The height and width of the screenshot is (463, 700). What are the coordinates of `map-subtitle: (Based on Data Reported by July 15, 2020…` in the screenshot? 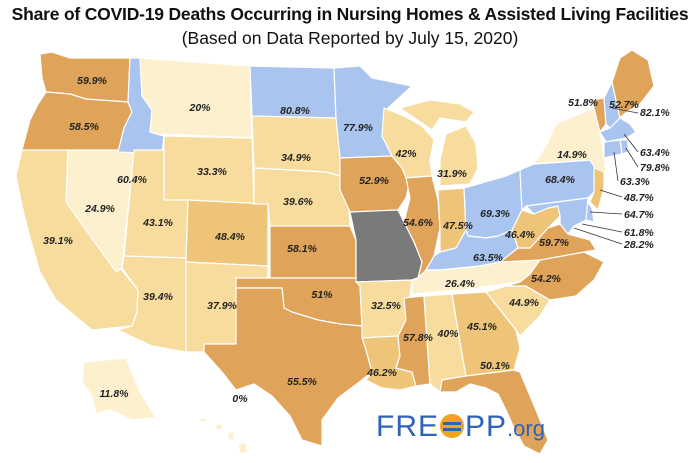 It's located at (350, 38).